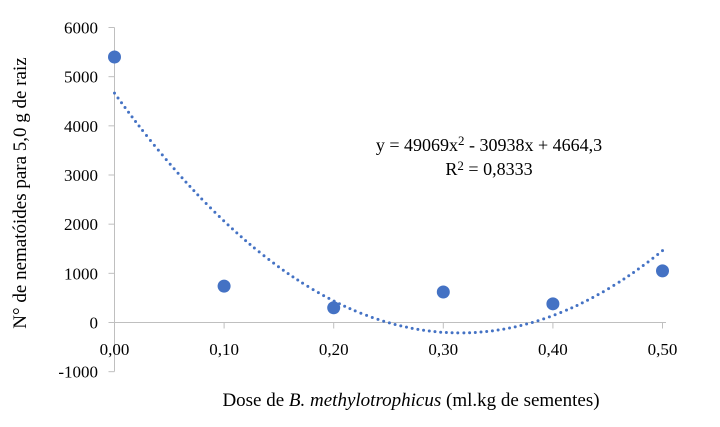  Describe the element at coordinates (20, 192) in the screenshot. I see `y-axis-title: N° de nematóides para 5,0 g de raiz` at that location.